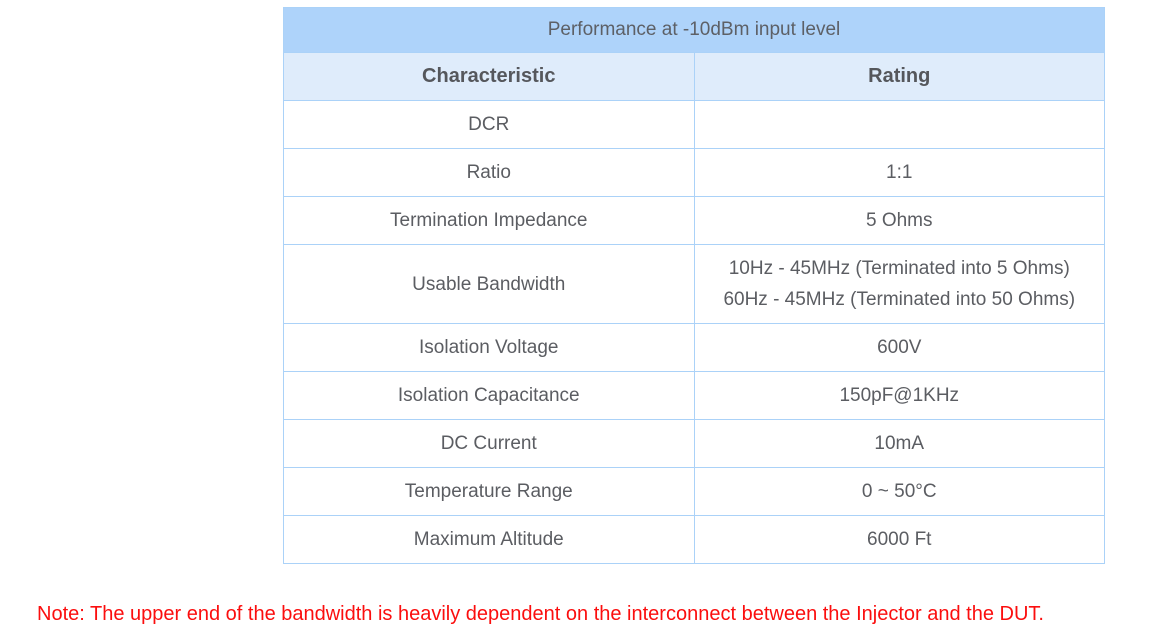 The width and height of the screenshot is (1161, 630). Describe the element at coordinates (489, 124) in the screenshot. I see `characteristic-cell: DCR` at that location.